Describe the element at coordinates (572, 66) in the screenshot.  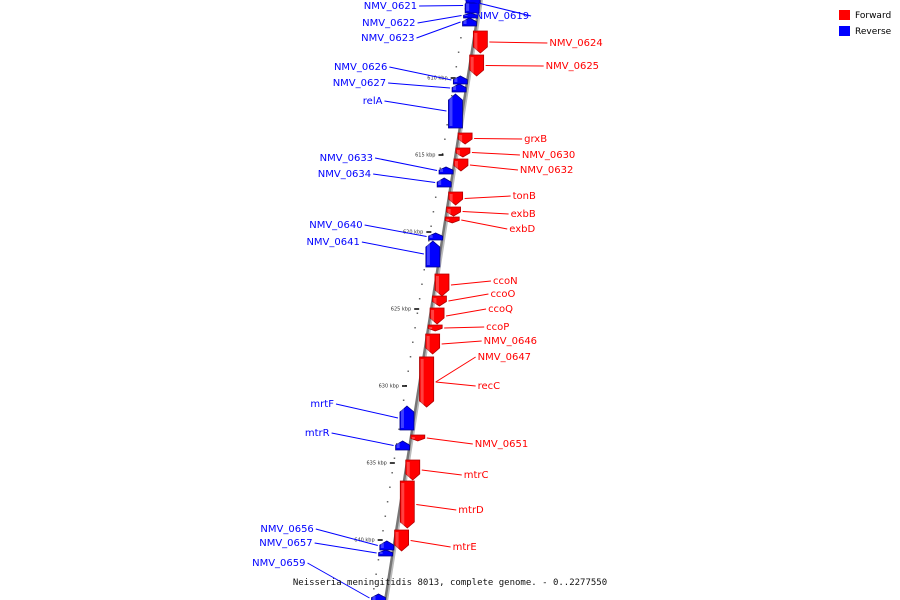
I see `gene-label: NMV_0625` at that location.